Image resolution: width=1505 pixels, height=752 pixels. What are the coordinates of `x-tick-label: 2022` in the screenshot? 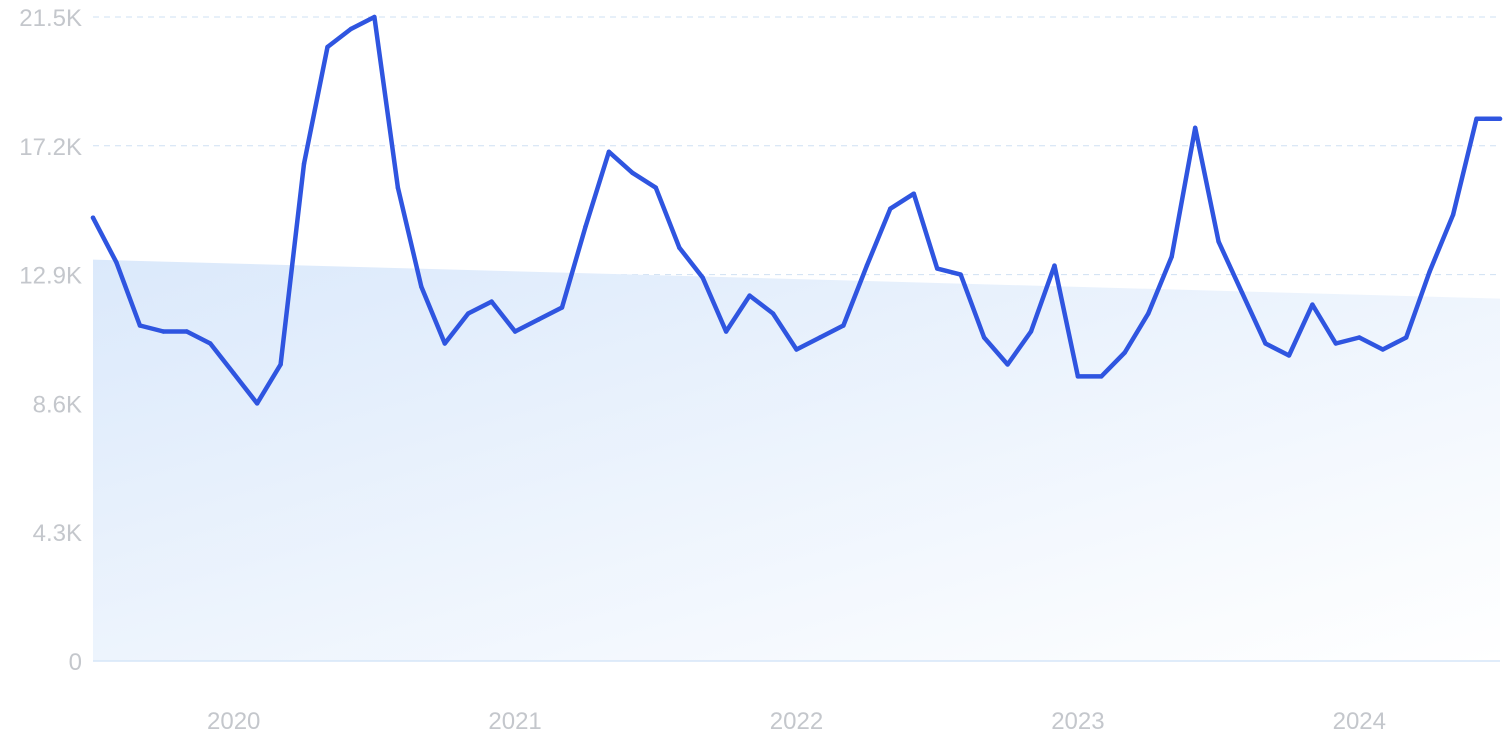 It's located at (796, 721).